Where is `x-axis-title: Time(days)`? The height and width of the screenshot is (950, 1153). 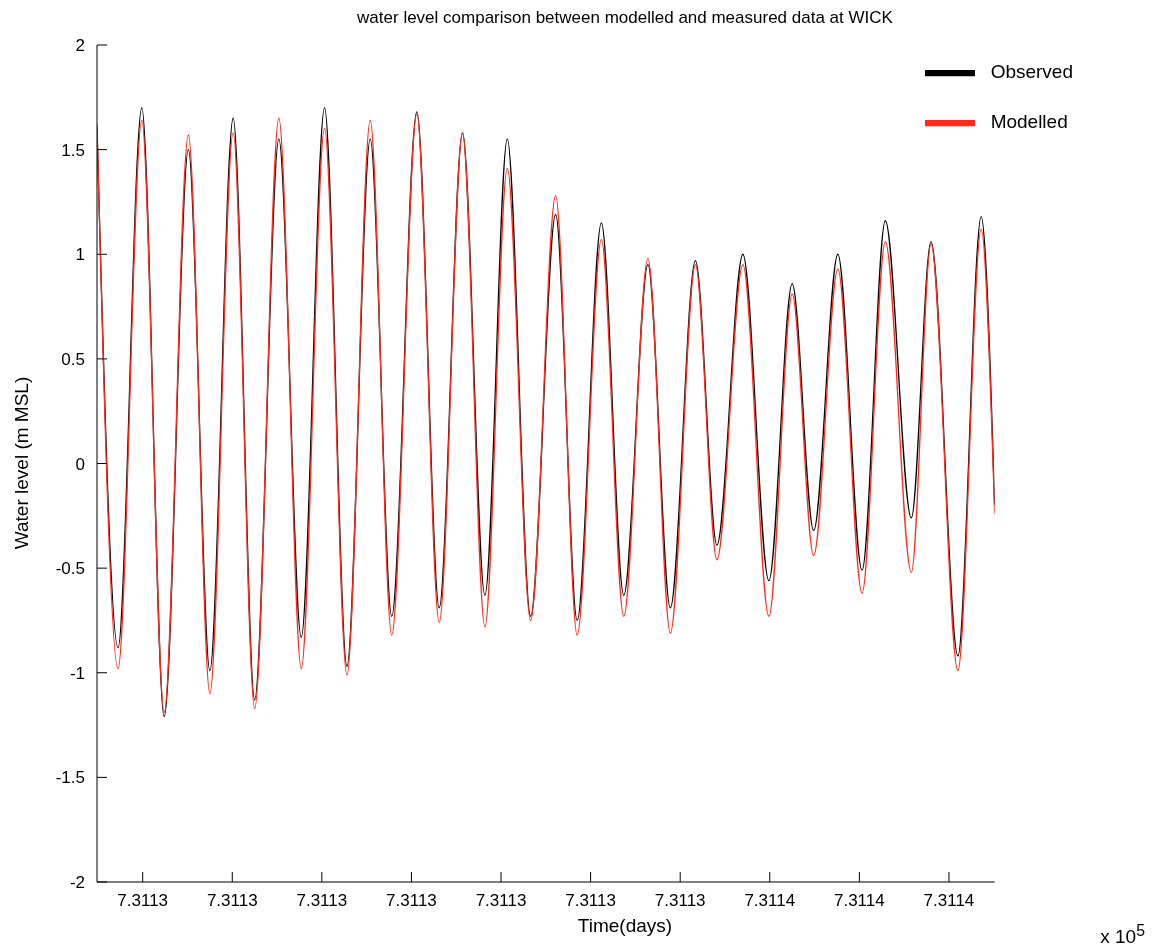
x-axis-title: Time(days) is located at coordinates (625, 925).